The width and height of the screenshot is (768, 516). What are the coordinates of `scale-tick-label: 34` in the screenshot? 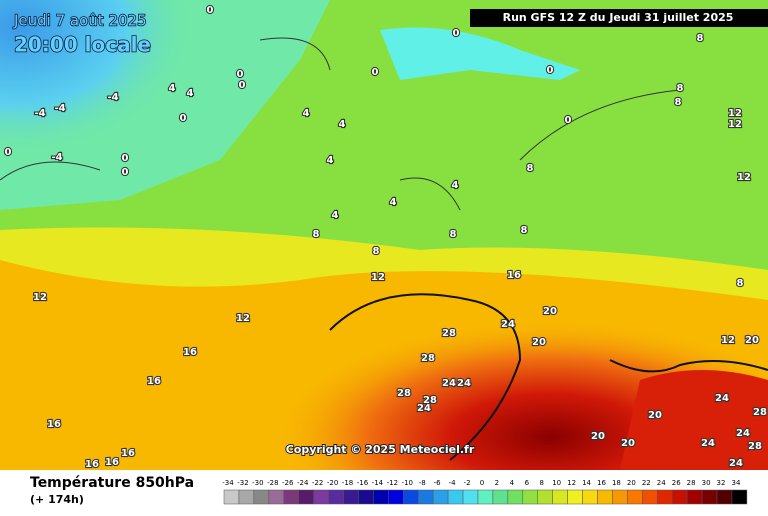 It's located at (735, 483).